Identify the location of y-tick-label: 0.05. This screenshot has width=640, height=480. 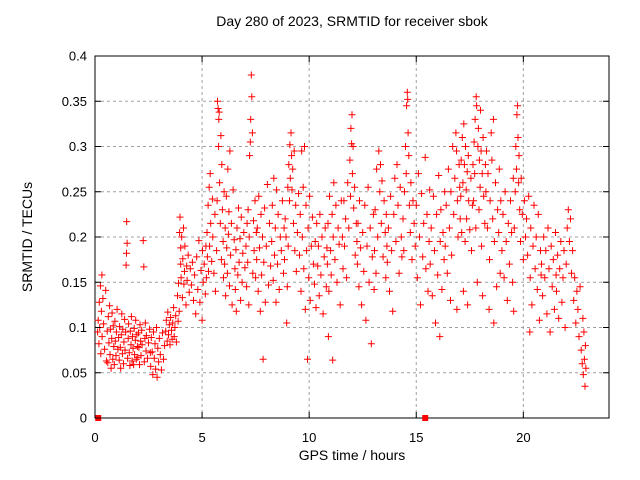
(74, 372).